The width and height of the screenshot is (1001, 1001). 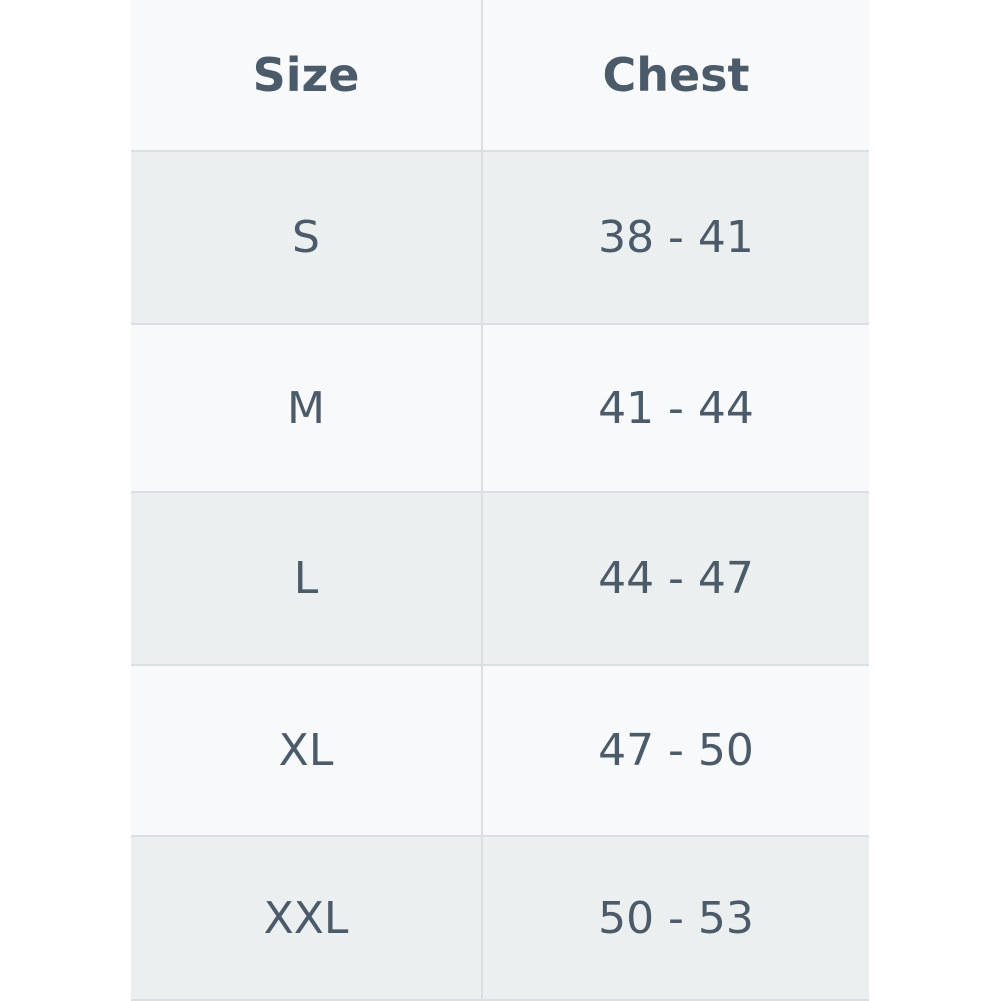 I want to click on table-cell: 38 - 41, so click(x=676, y=237).